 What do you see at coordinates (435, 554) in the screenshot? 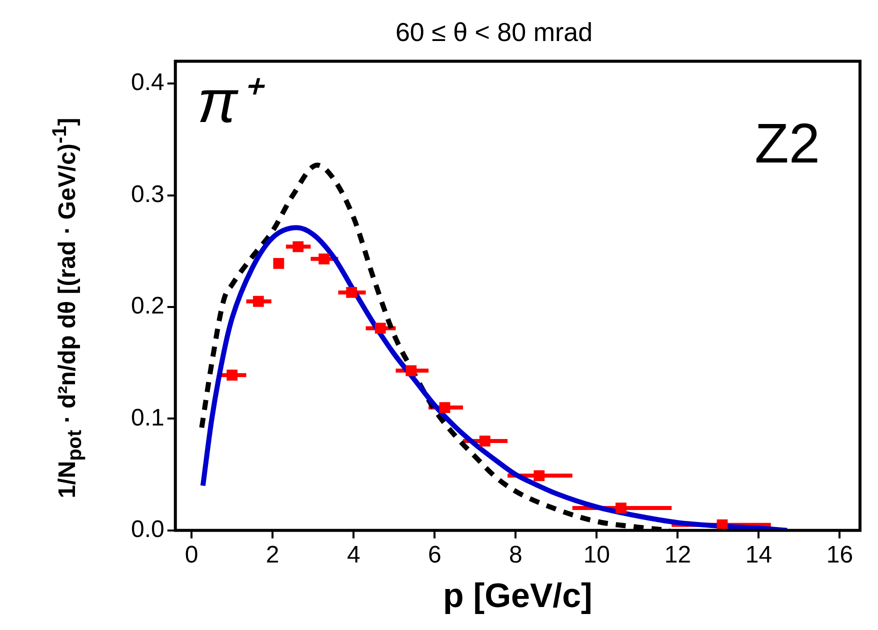
I see `x-tick-label: 6` at bounding box center [435, 554].